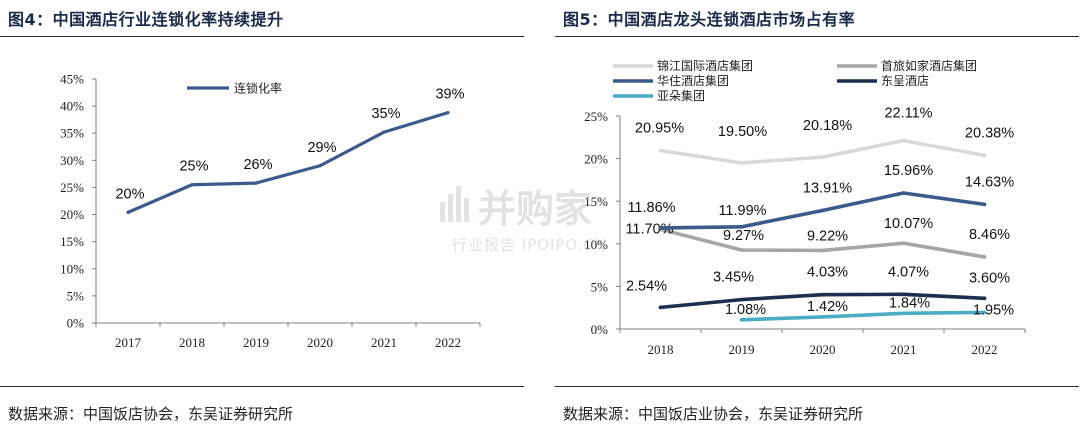 This screenshot has height=434, width=1087. Describe the element at coordinates (646, 286) in the screenshot. I see `data-label: 2.54%` at that location.